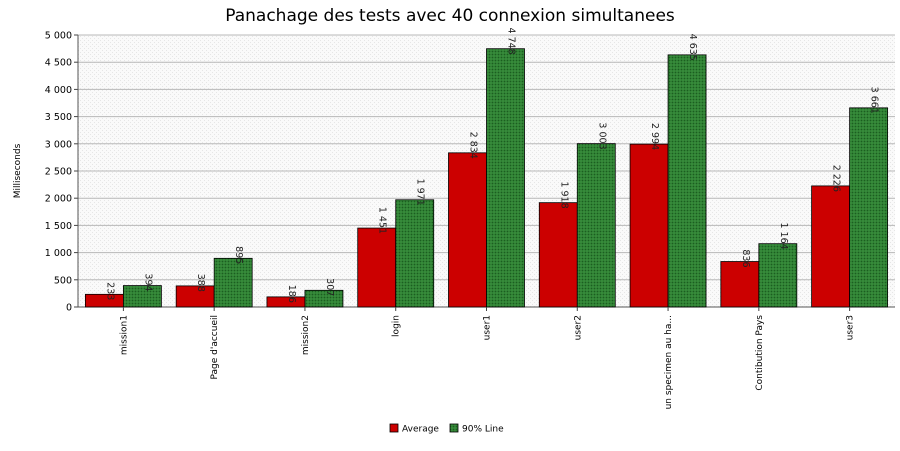  I want to click on legend: Average 90% Line, so click(446, 429).